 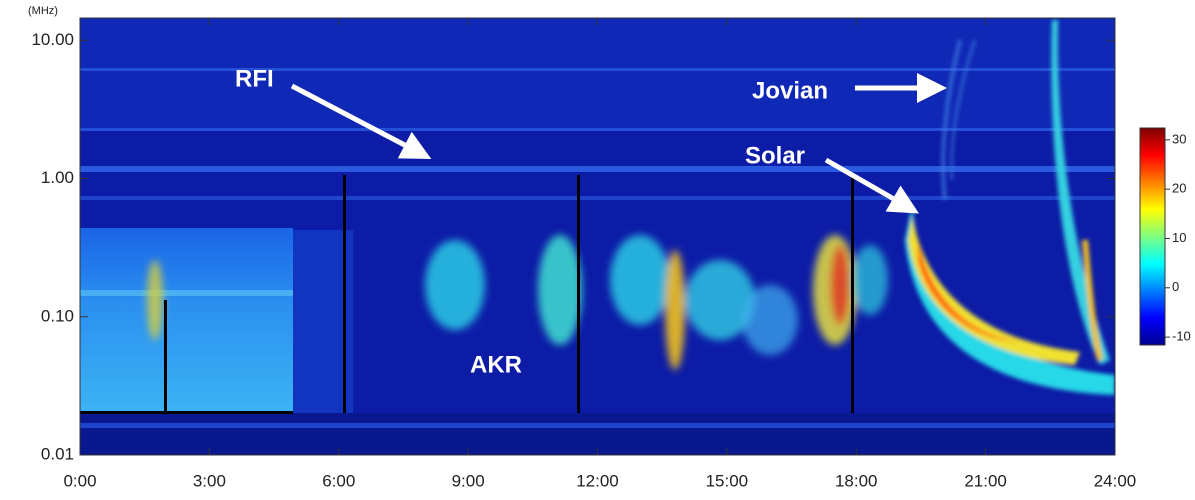 What do you see at coordinates (985, 480) in the screenshot?
I see `x-tick-label: 21:00` at bounding box center [985, 480].